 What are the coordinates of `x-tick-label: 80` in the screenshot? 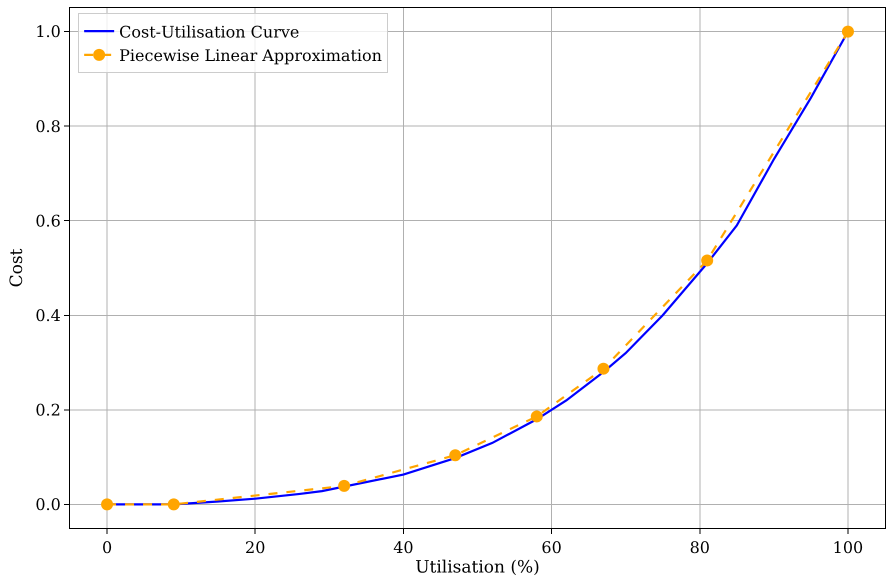 It's located at (700, 548).